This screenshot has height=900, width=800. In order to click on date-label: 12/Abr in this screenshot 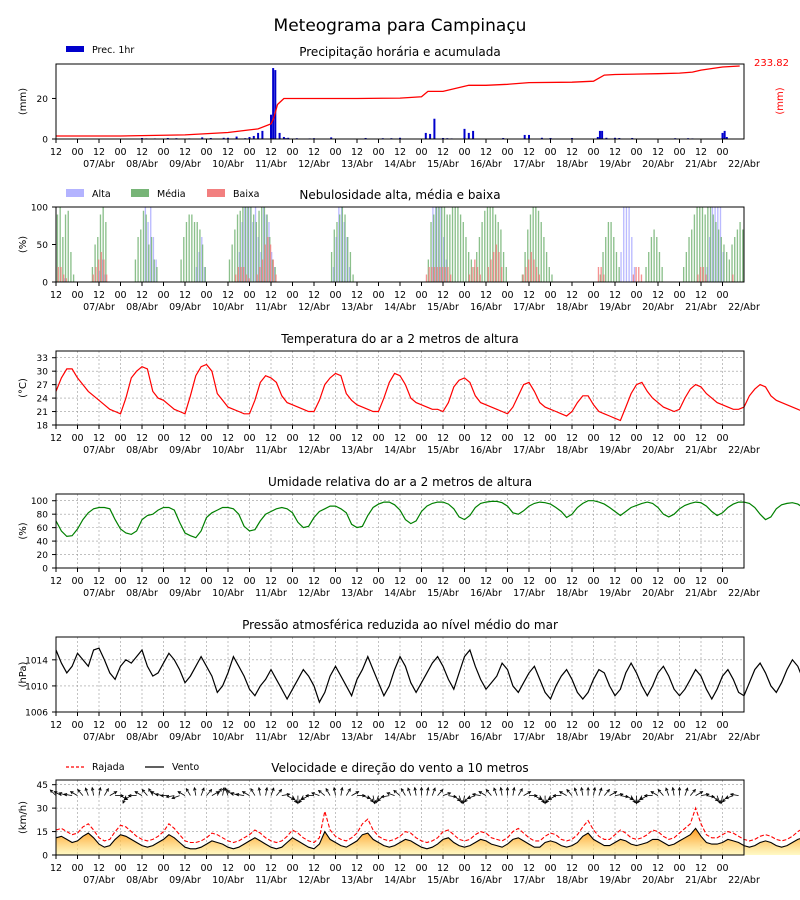, I will do `click(314, 307)`.